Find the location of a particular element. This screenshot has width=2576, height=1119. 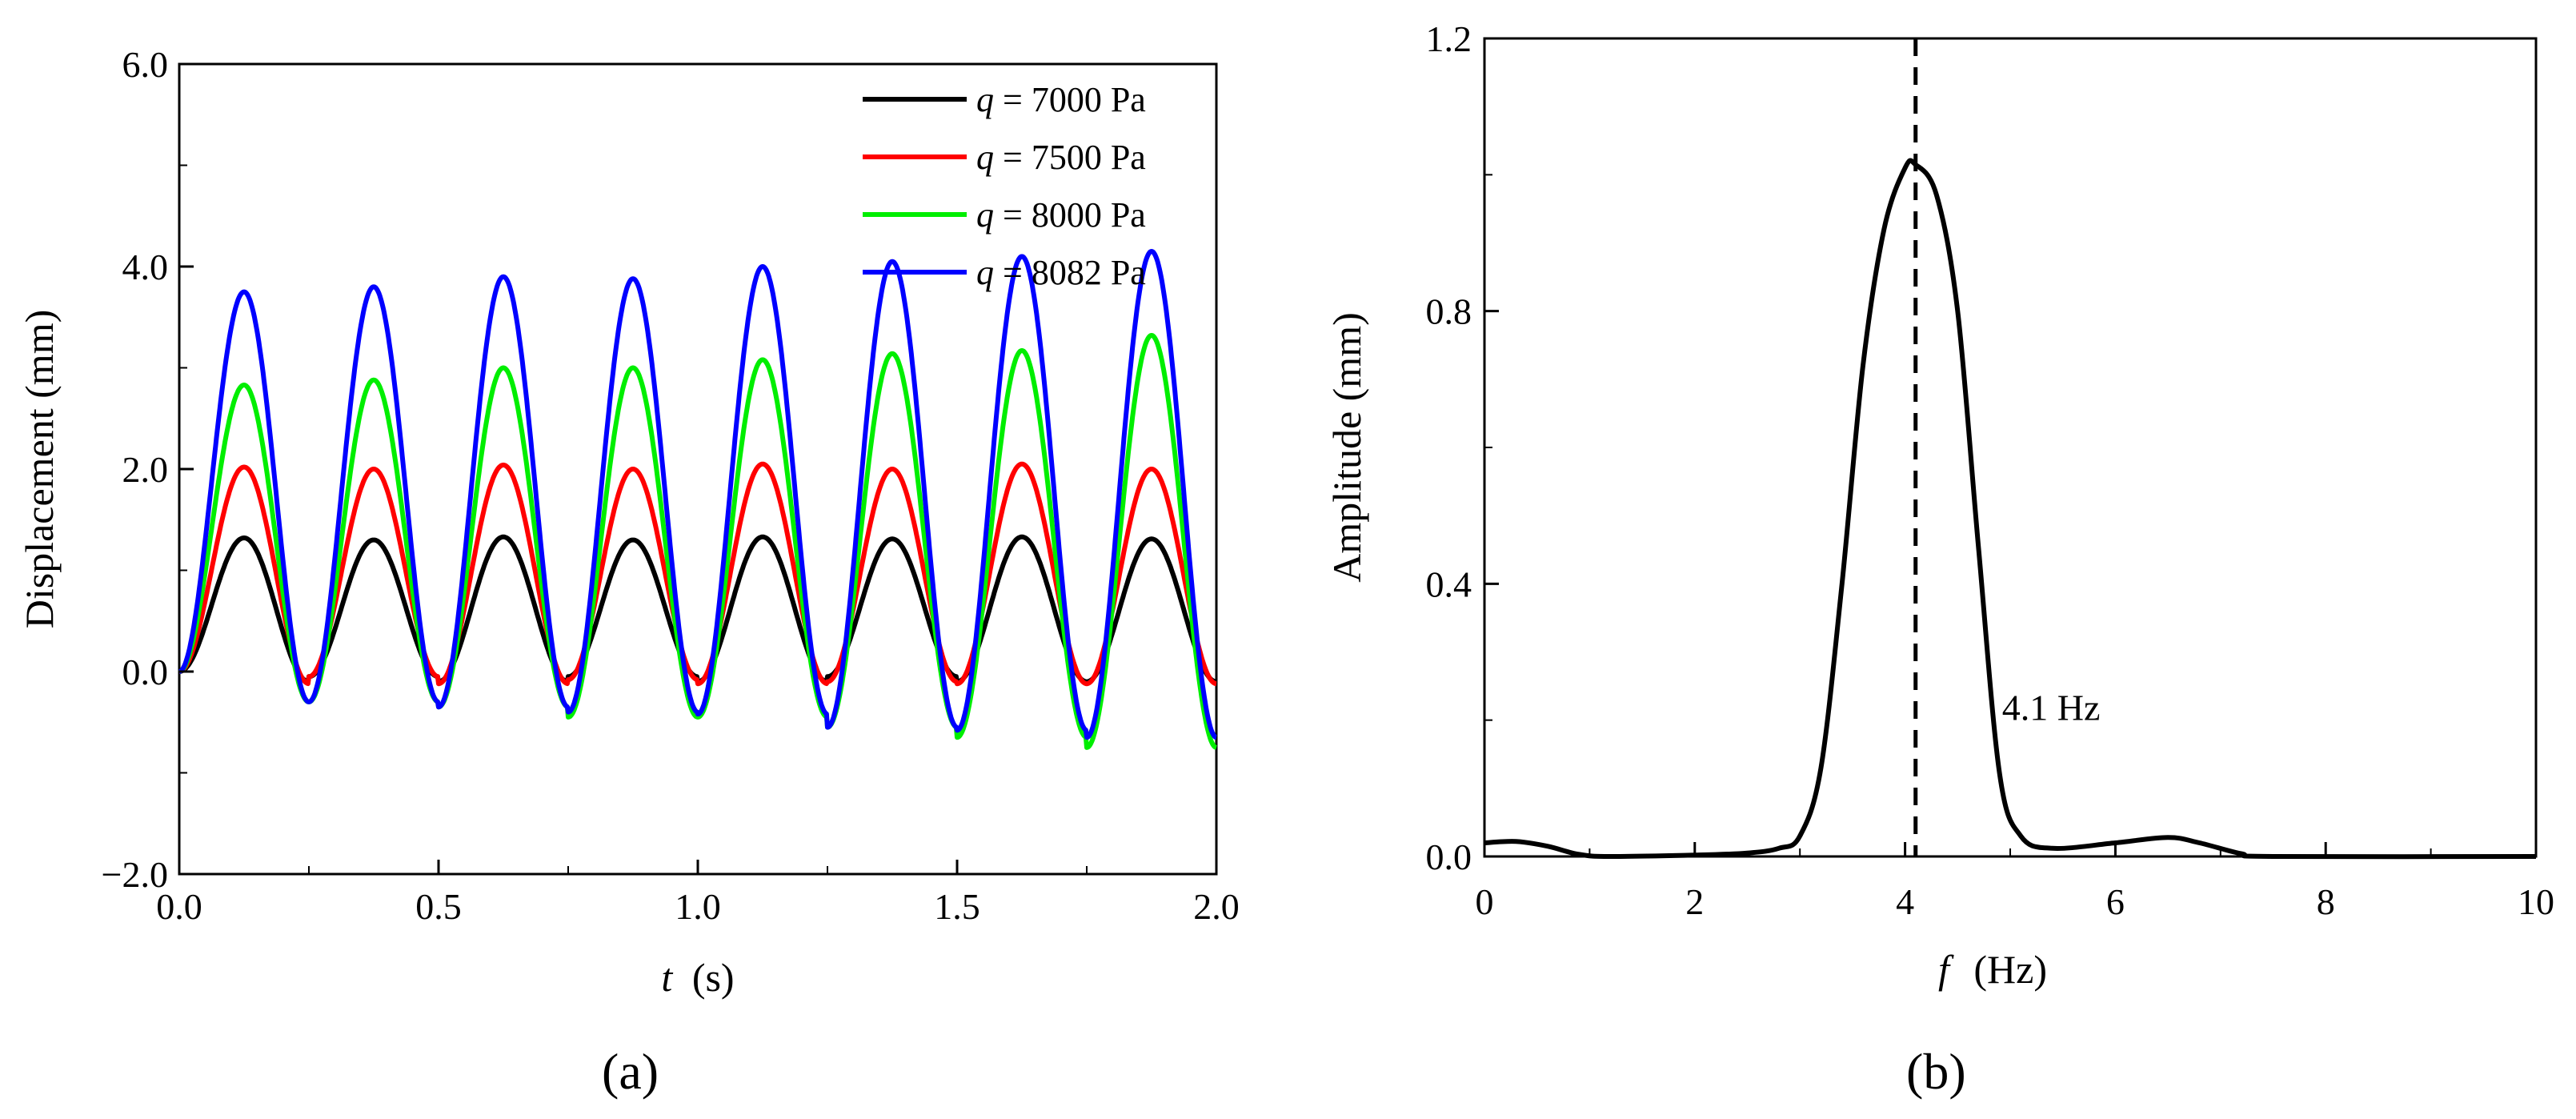

x-tick-label-b: 2 is located at coordinates (1694, 901).